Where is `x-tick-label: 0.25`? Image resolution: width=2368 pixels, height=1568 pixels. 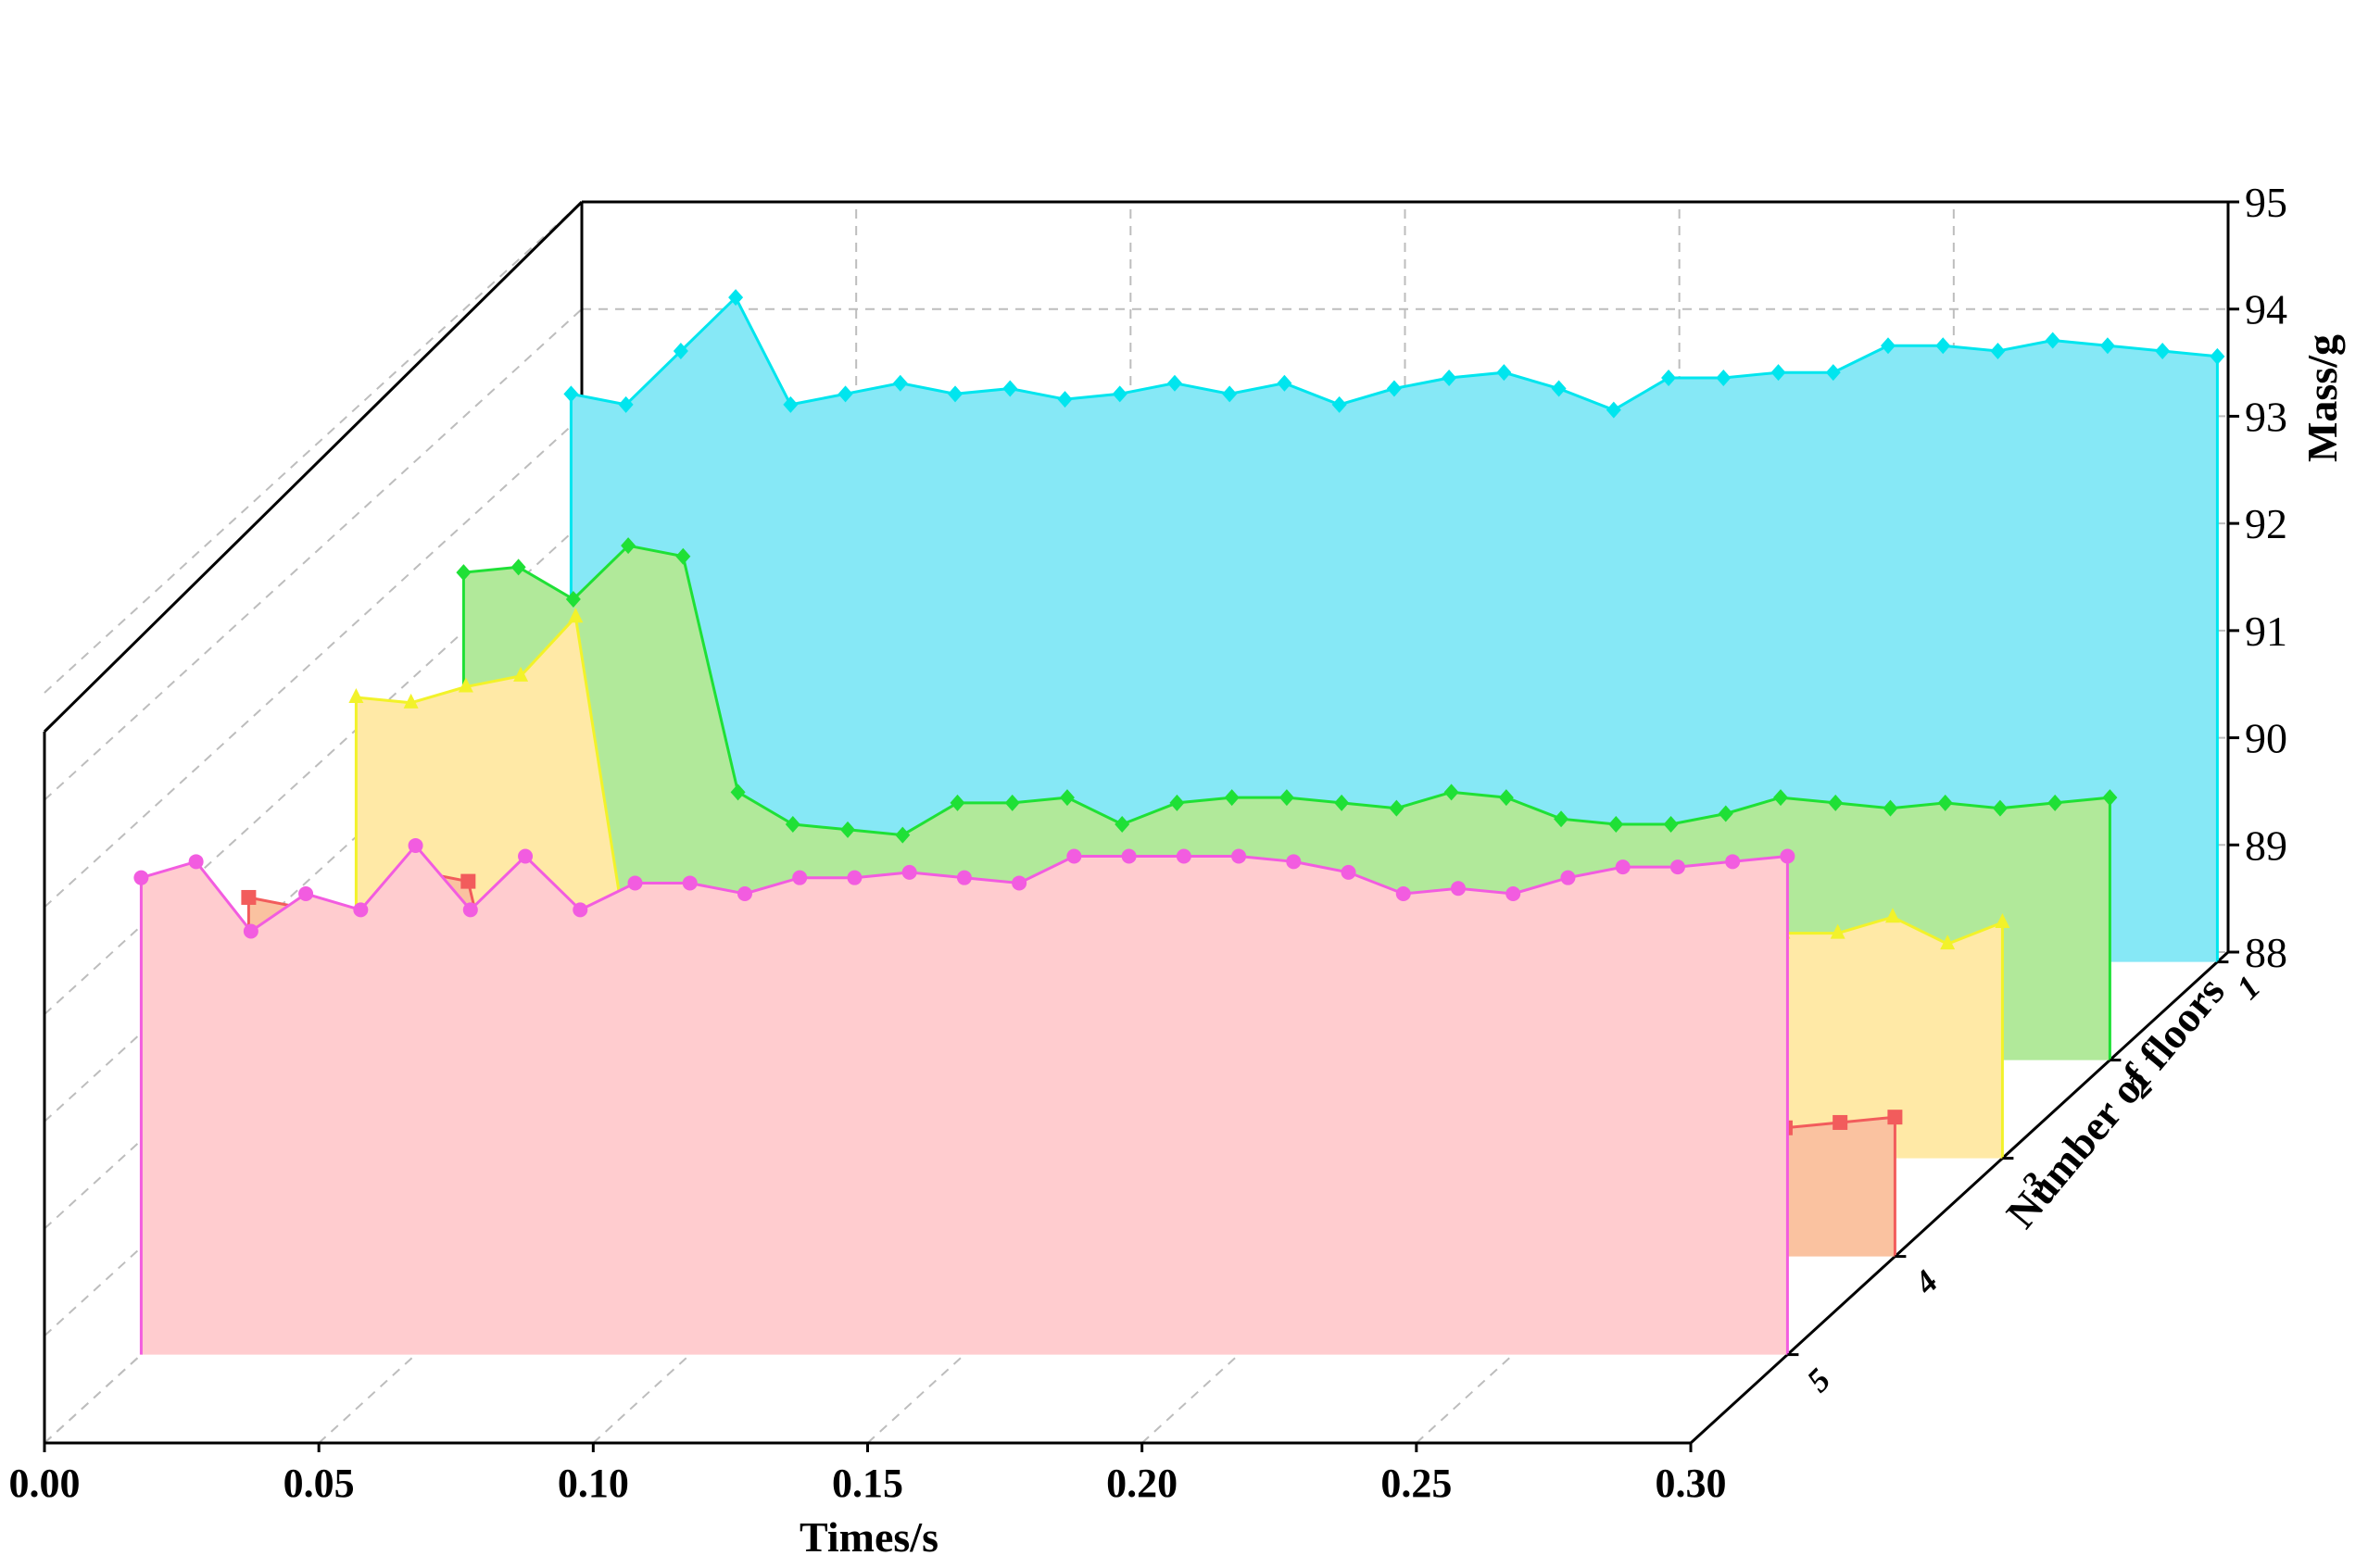
x-tick-label: 0.25 is located at coordinates (1416, 1483).